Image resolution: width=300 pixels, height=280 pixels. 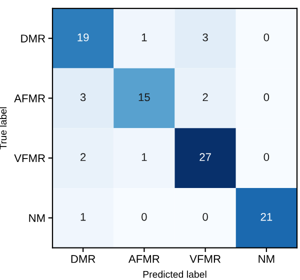 What do you see at coordinates (30, 98) in the screenshot?
I see `y-tick-label: AFMR` at bounding box center [30, 98].